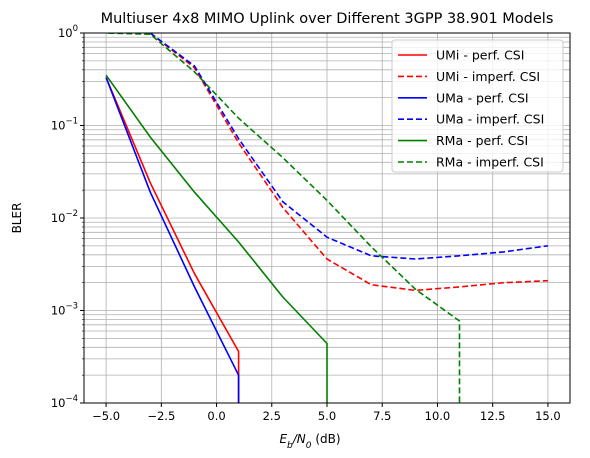  What do you see at coordinates (64, 217) in the screenshot?
I see `y-tick-label: 10⁻²` at bounding box center [64, 217].